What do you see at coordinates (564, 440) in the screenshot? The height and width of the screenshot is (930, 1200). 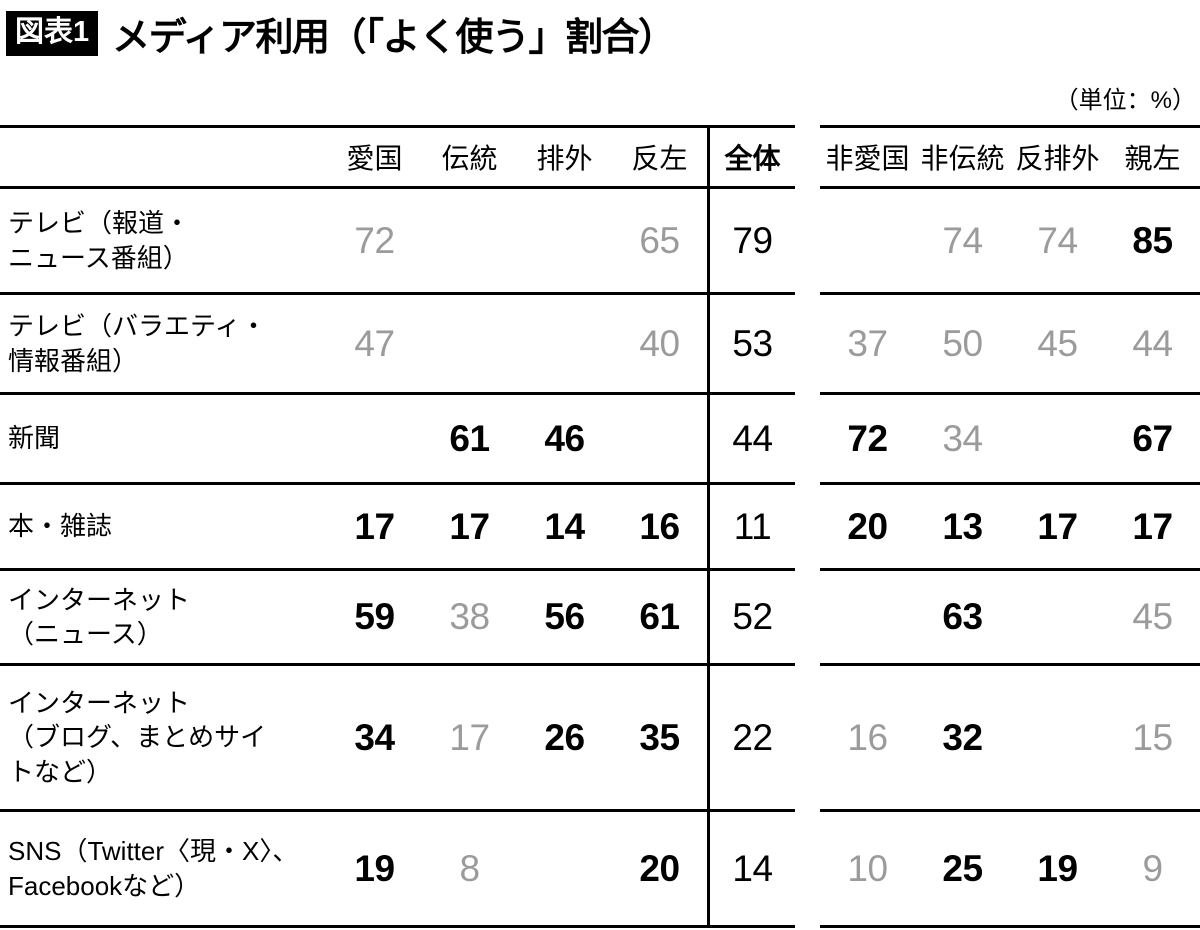 I see `value-cell: 46` at bounding box center [564, 440].